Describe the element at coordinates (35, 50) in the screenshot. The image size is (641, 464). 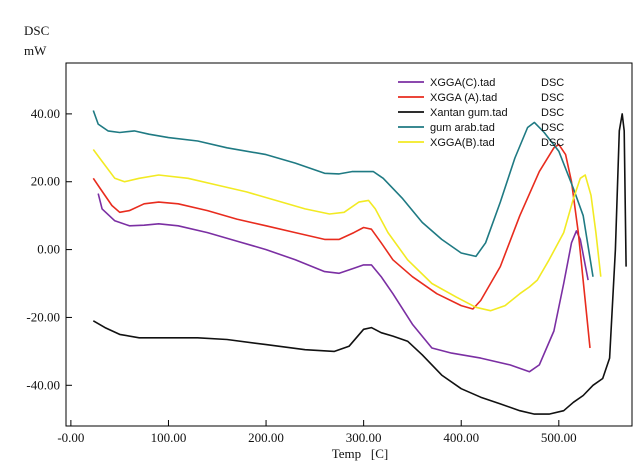
I see `y-axis-label-unit: mW` at that location.